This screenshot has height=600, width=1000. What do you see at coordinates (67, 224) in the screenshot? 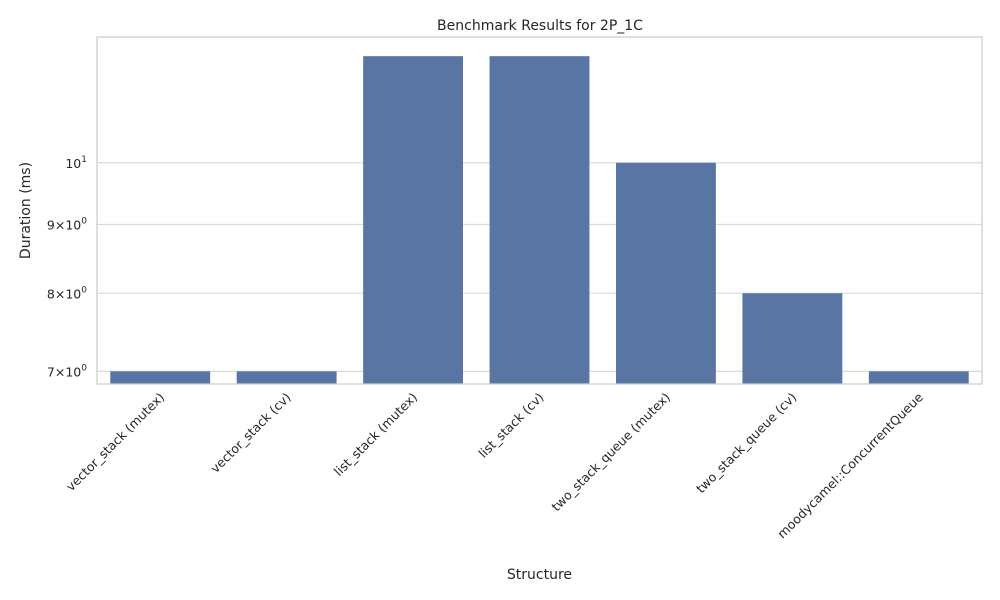
I see `y-tick-label: 9×100` at bounding box center [67, 224].